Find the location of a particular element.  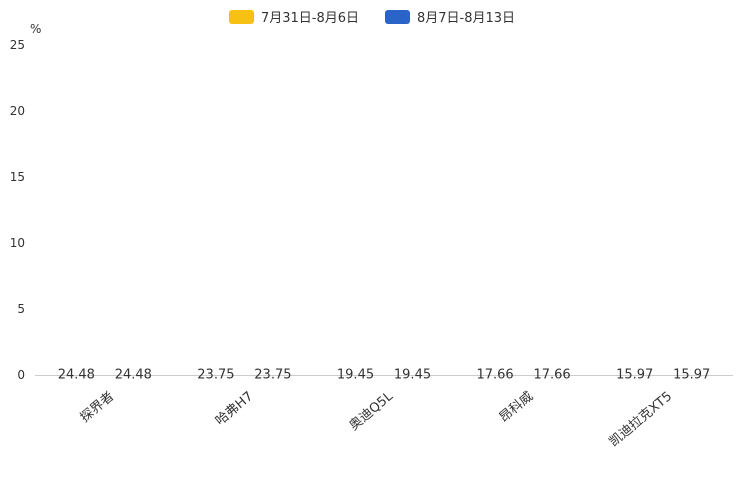

legend-item-series-2: 8月7日-8月13日 is located at coordinates (450, 16).